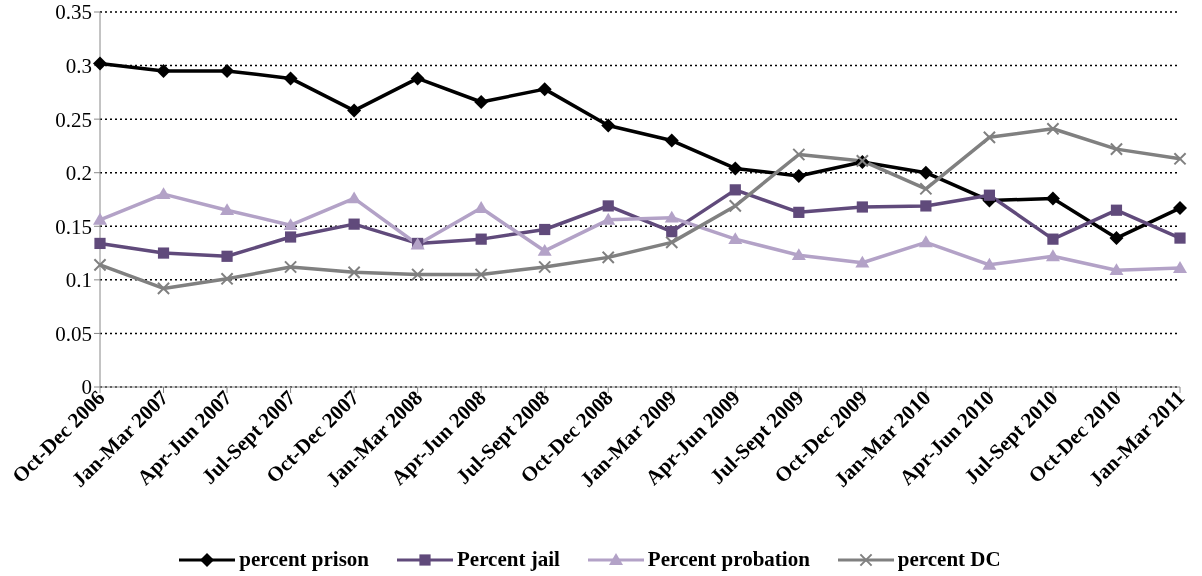  I want to click on y-tick-label: 0.25, so click(73, 119).